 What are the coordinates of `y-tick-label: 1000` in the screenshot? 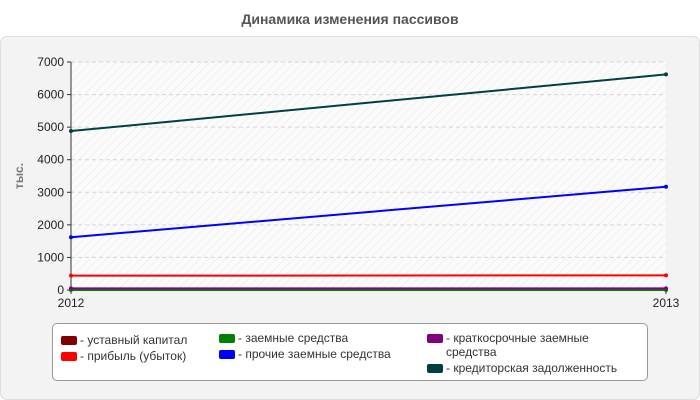 It's located at (50, 257).